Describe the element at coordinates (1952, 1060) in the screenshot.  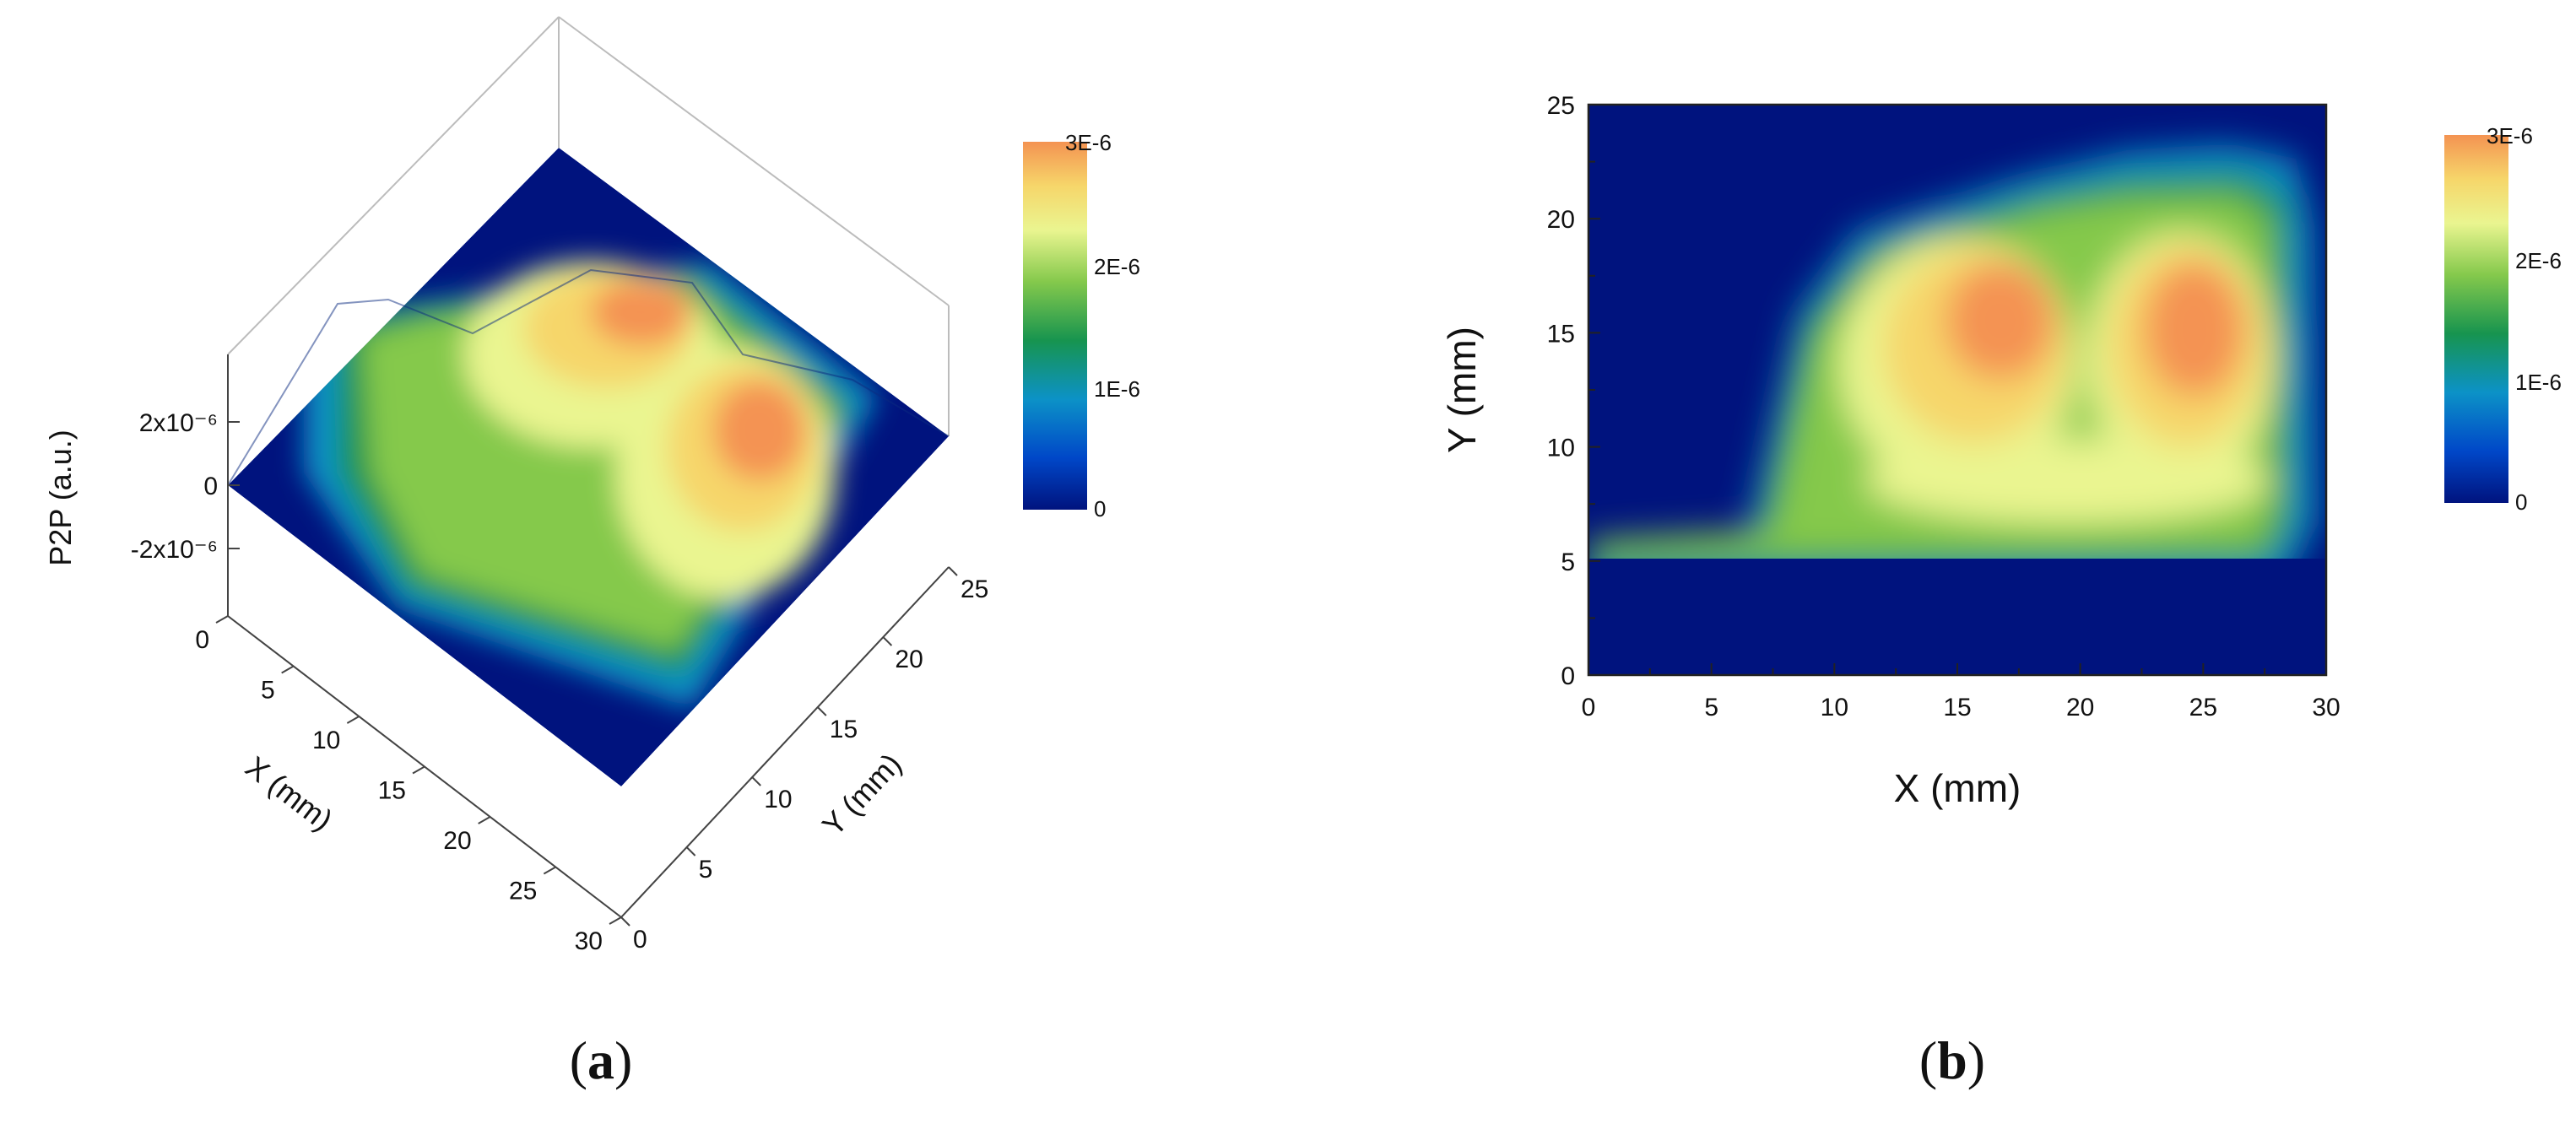
I see `panel-label-b: (b)` at that location.